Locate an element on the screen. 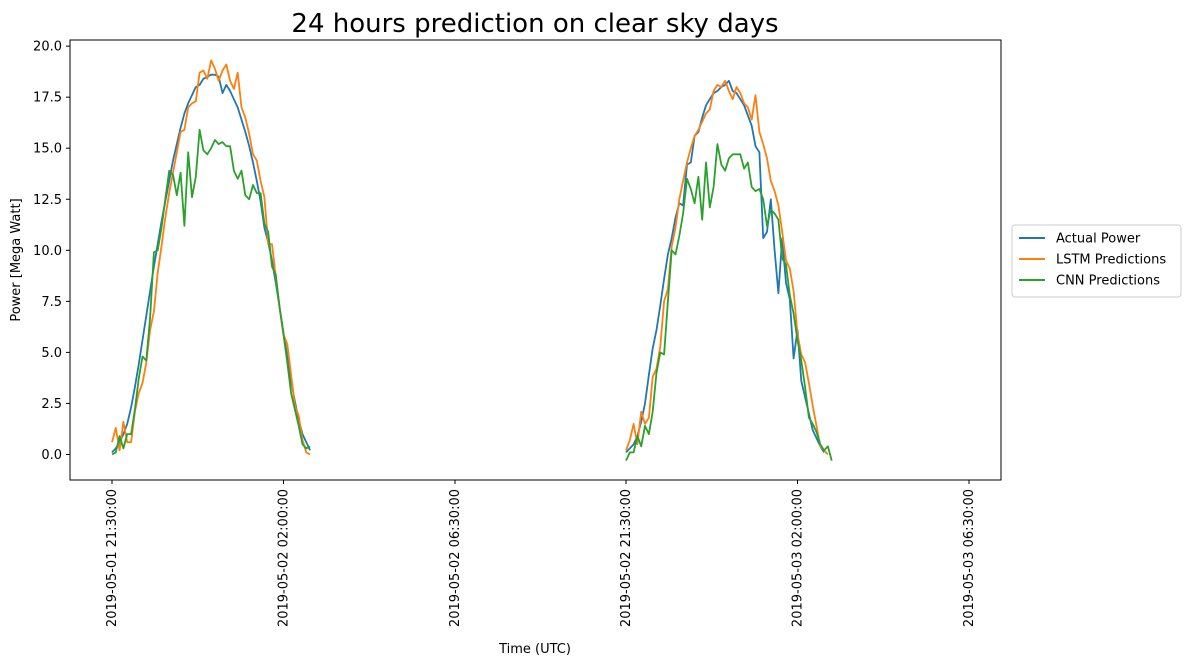  y-axis: 0.0 2.5 5.0 7.5 10.0 12.5 15.0 17.5 20.0 is located at coordinates (51, 251).